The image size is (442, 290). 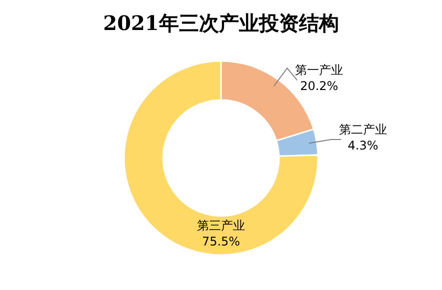 What do you see at coordinates (363, 145) in the screenshot?
I see `data-label: 4.3%` at bounding box center [363, 145].